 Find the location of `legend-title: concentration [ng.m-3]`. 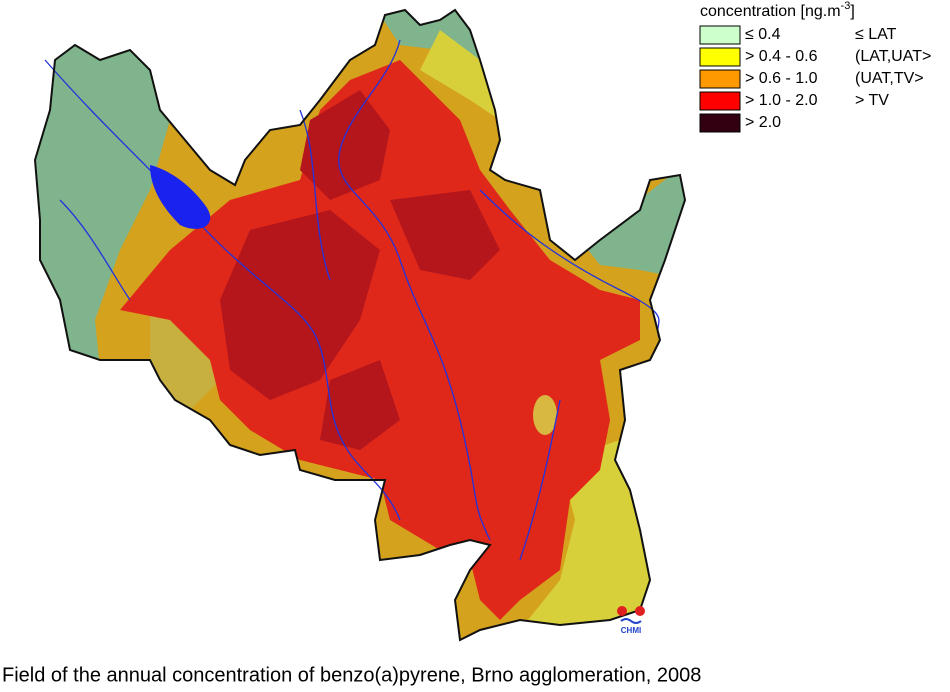

legend-title: concentration [ng.m-3] is located at coordinates (777, 10).